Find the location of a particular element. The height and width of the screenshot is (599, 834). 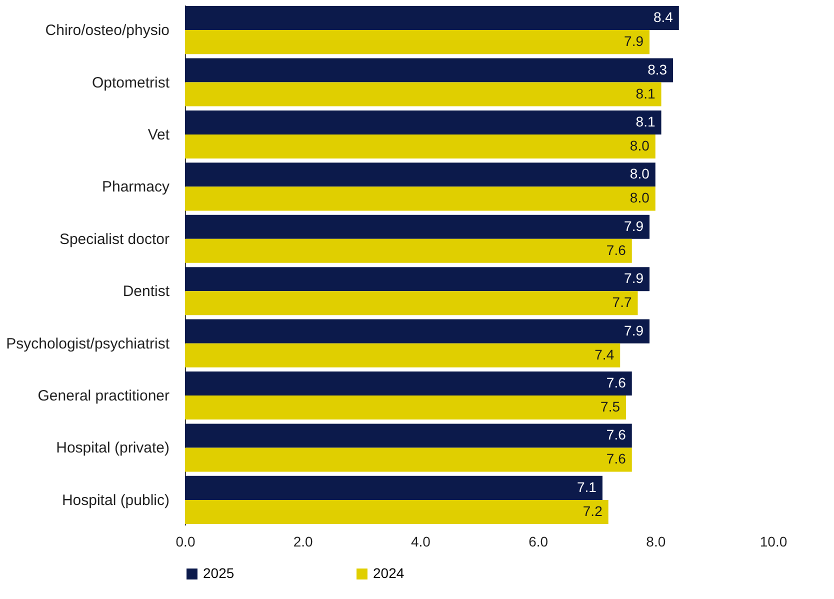

y-tick-label: Pharmacy is located at coordinates (136, 187).